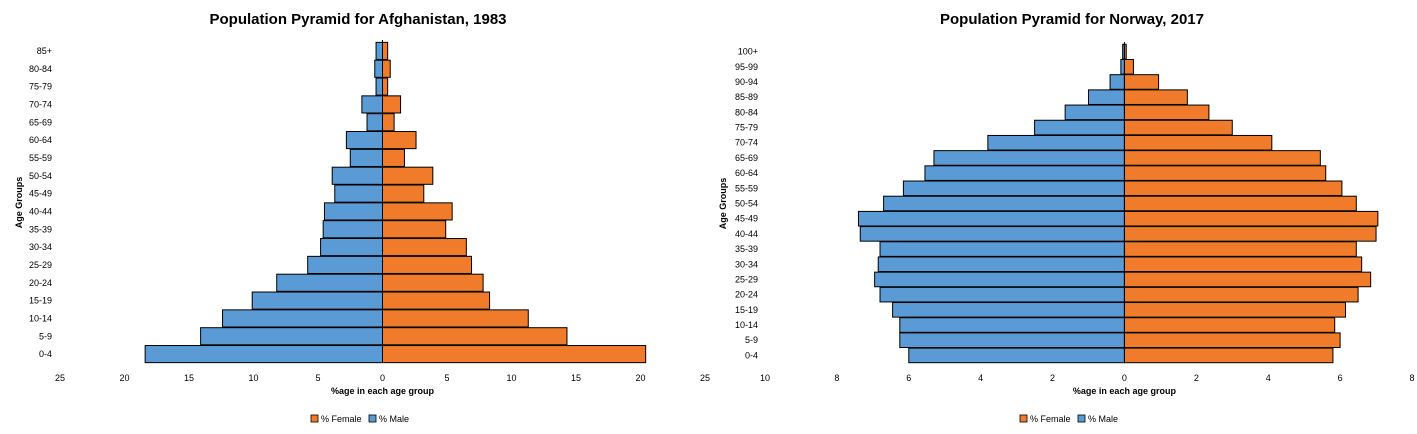  Describe the element at coordinates (1072, 19) in the screenshot. I see `chart-title: Population Pyramid for Norway, 2017` at that location.